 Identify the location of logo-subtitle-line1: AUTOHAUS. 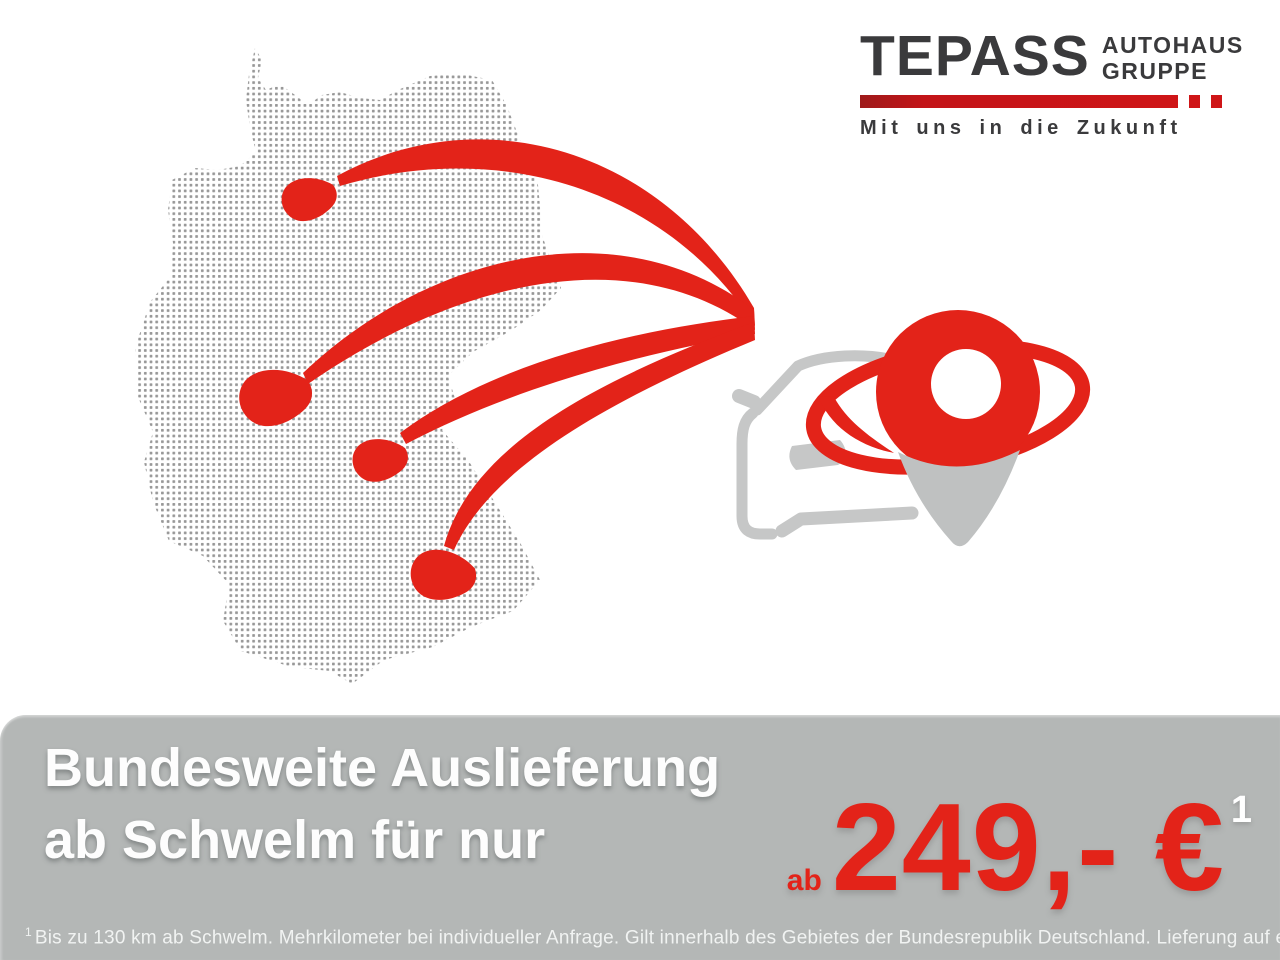
(1172, 45).